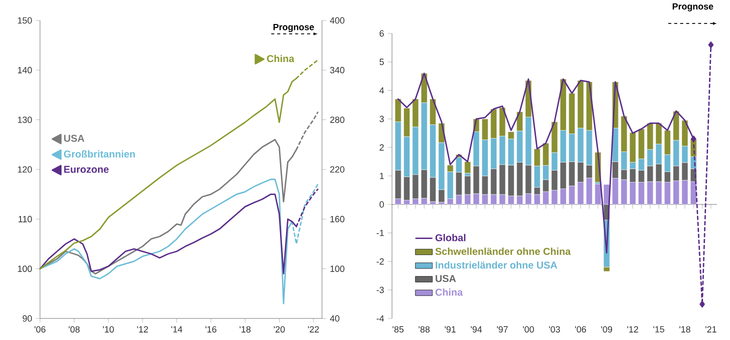 Image resolution: width=730 pixels, height=340 pixels. Describe the element at coordinates (554, 329) in the screenshot. I see `x-tick-label: '03` at that location.